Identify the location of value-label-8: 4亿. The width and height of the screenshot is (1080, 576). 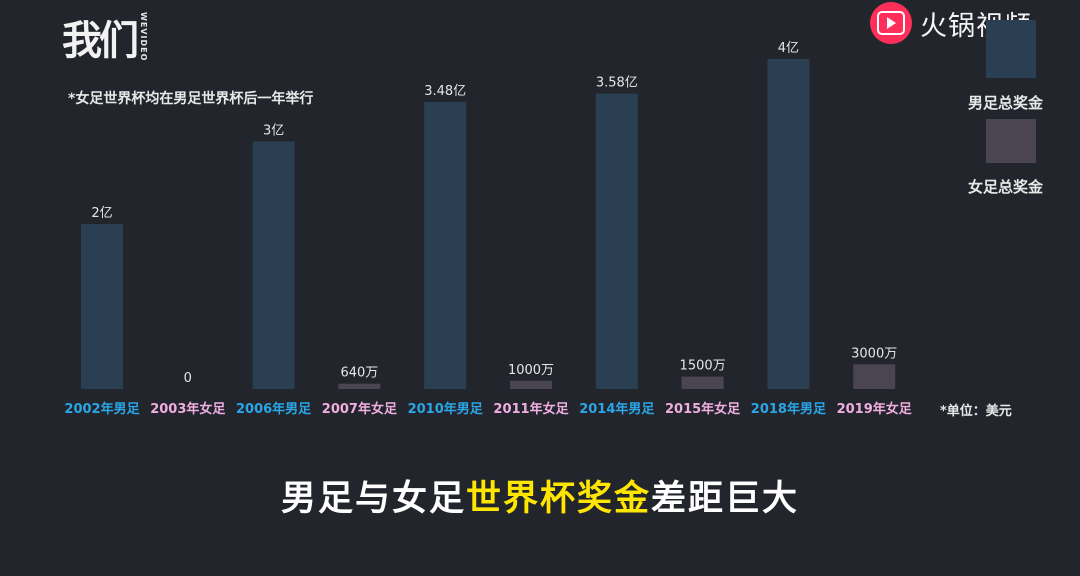
(788, 48).